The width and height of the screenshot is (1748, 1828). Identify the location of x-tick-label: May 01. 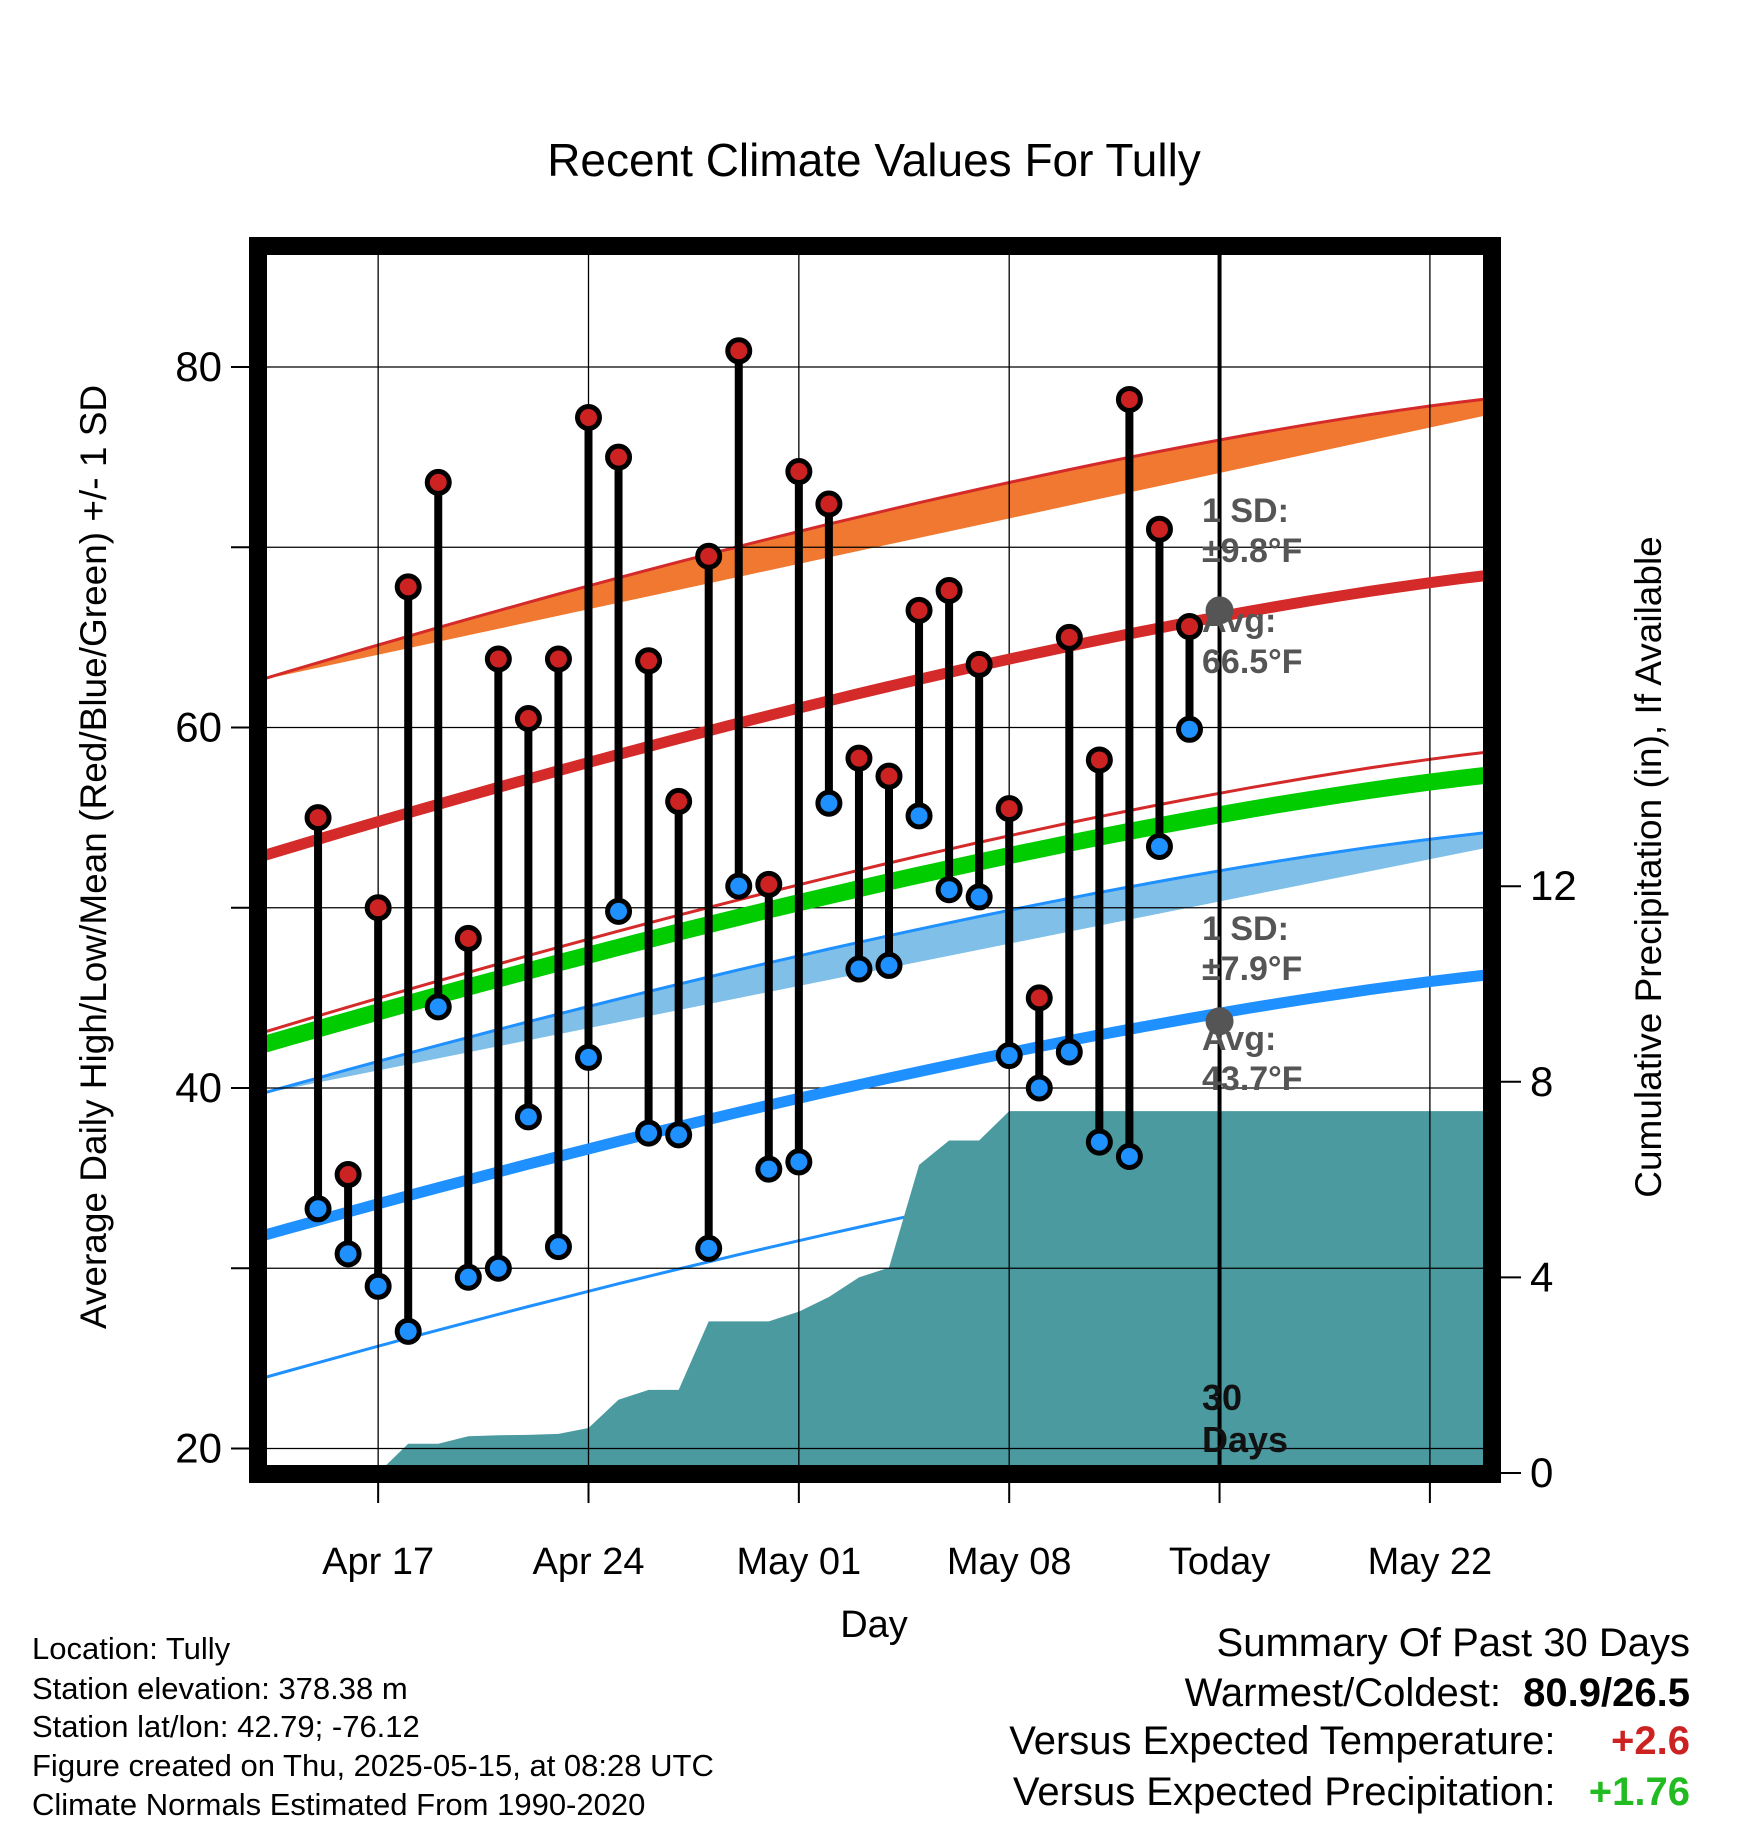
(799, 1562).